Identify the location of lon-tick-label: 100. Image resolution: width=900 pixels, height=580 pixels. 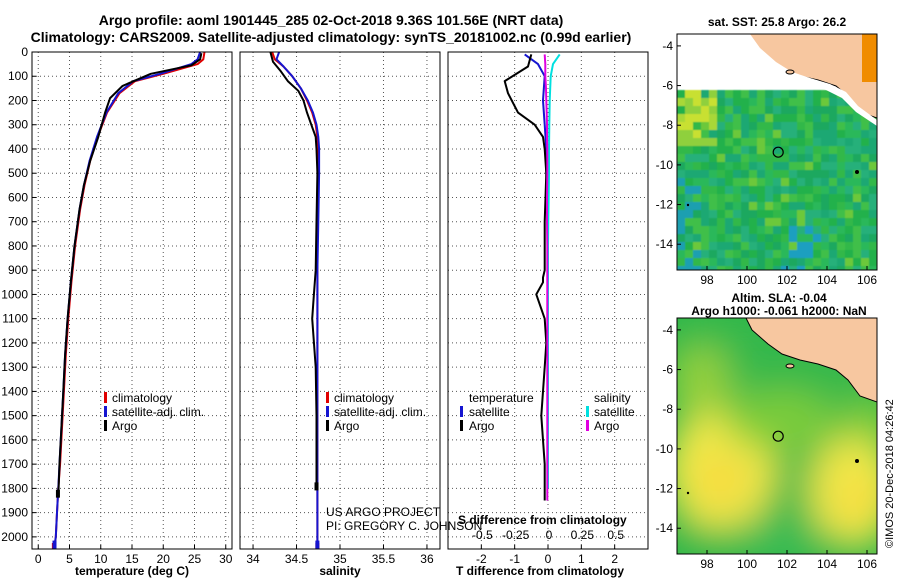
(747, 280).